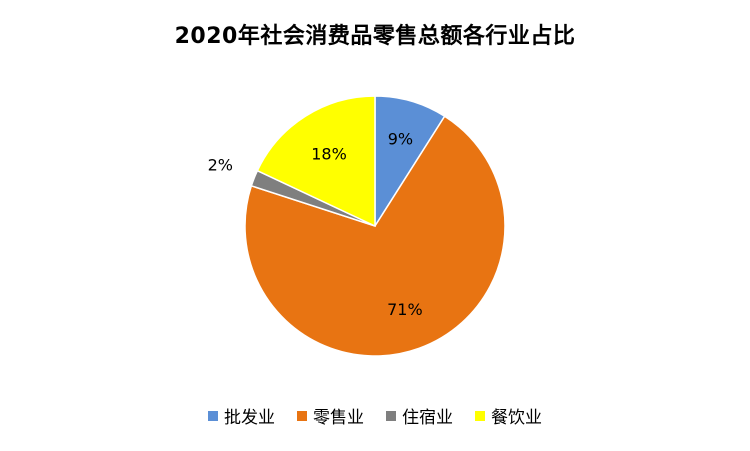 Image resolution: width=750 pixels, height=451 pixels. I want to click on slice-label-lodging: 2%, so click(220, 165).